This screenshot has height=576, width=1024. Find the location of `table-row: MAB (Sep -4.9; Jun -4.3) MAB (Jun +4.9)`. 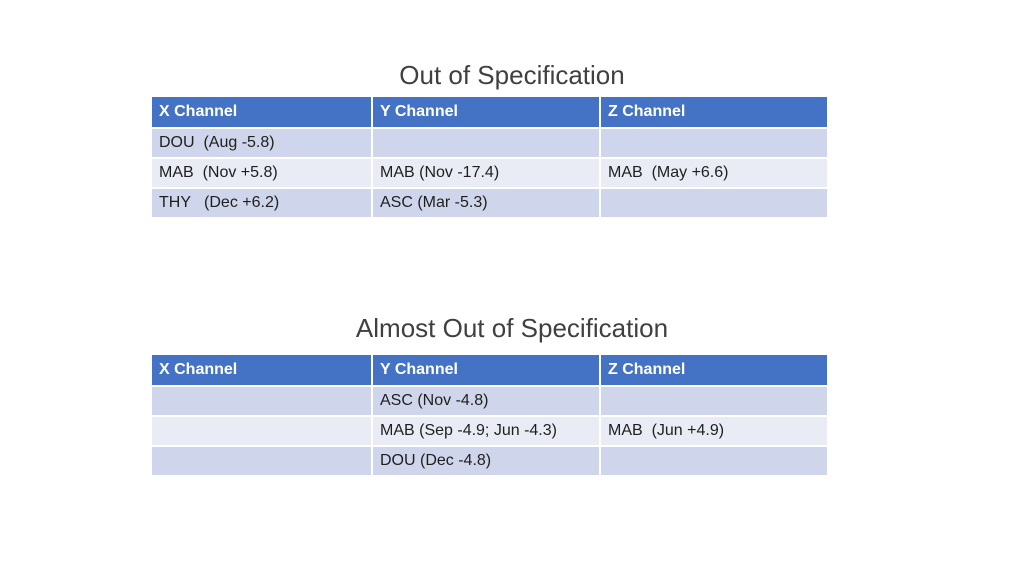

table-row: MAB (Sep -4.9; Jun -4.3) MAB (Jun +4.9) is located at coordinates (489, 431).